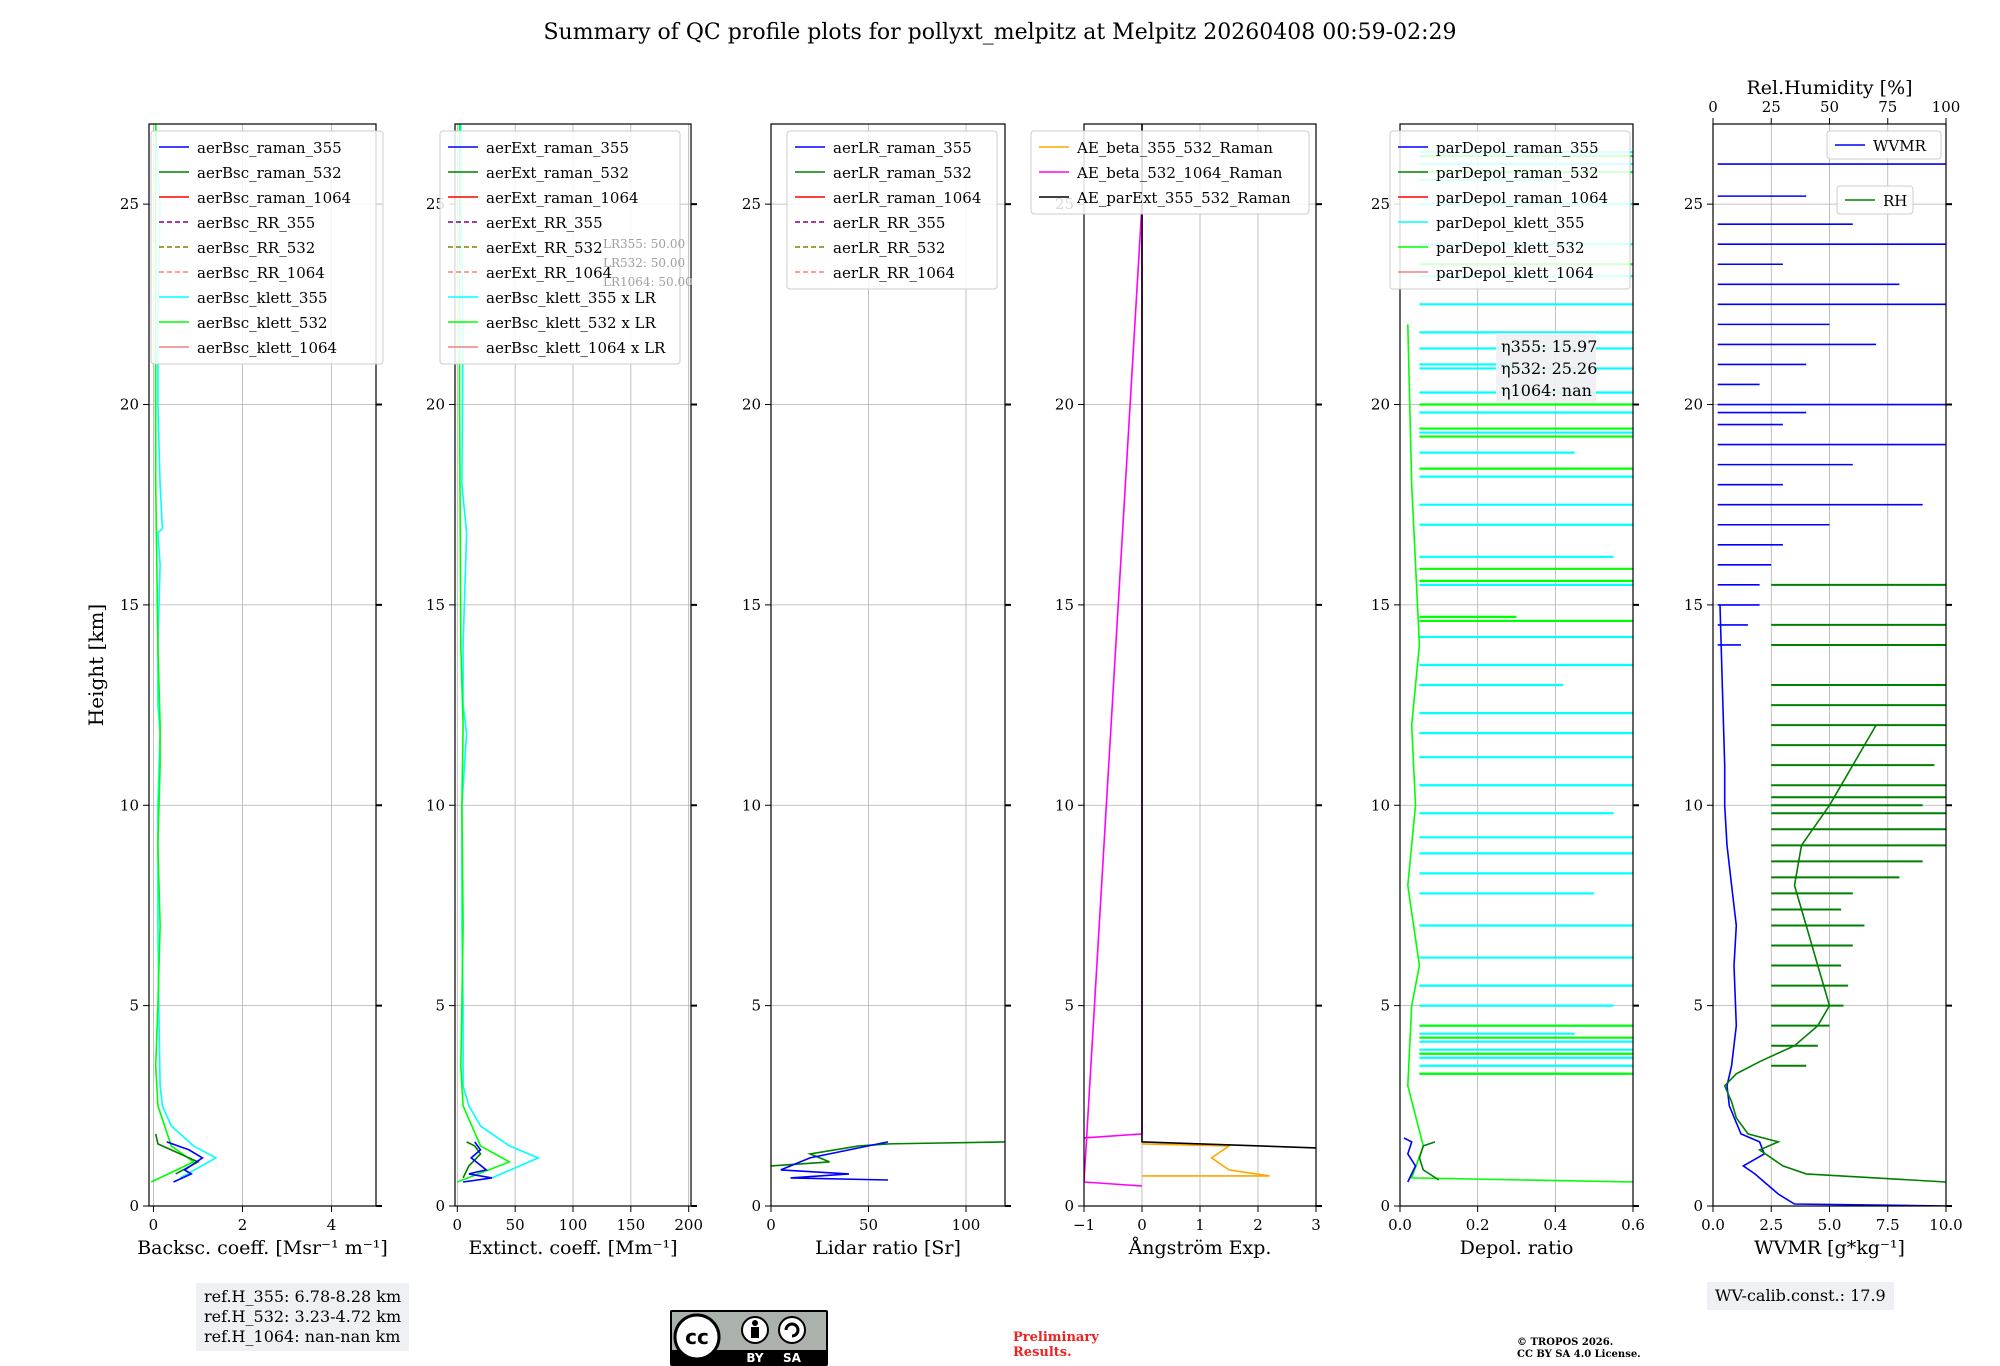  What do you see at coordinates (1888, 1225) in the screenshot?
I see `x-tick-label: 7.5` at bounding box center [1888, 1225].